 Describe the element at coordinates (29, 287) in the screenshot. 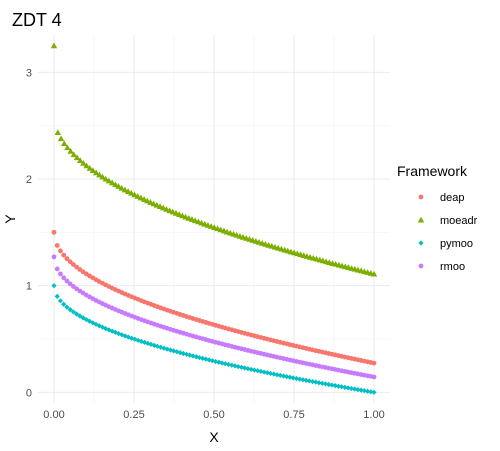

I see `y-tick-label: 1` at that location.